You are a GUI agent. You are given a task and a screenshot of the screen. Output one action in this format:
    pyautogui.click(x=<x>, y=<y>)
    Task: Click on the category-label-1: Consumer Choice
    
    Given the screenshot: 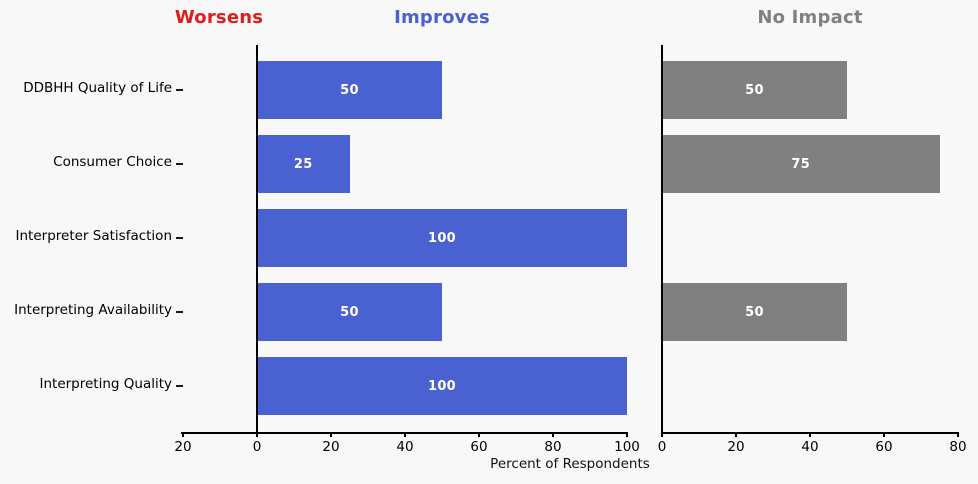 What is the action you would take?
    pyautogui.click(x=112, y=162)
    